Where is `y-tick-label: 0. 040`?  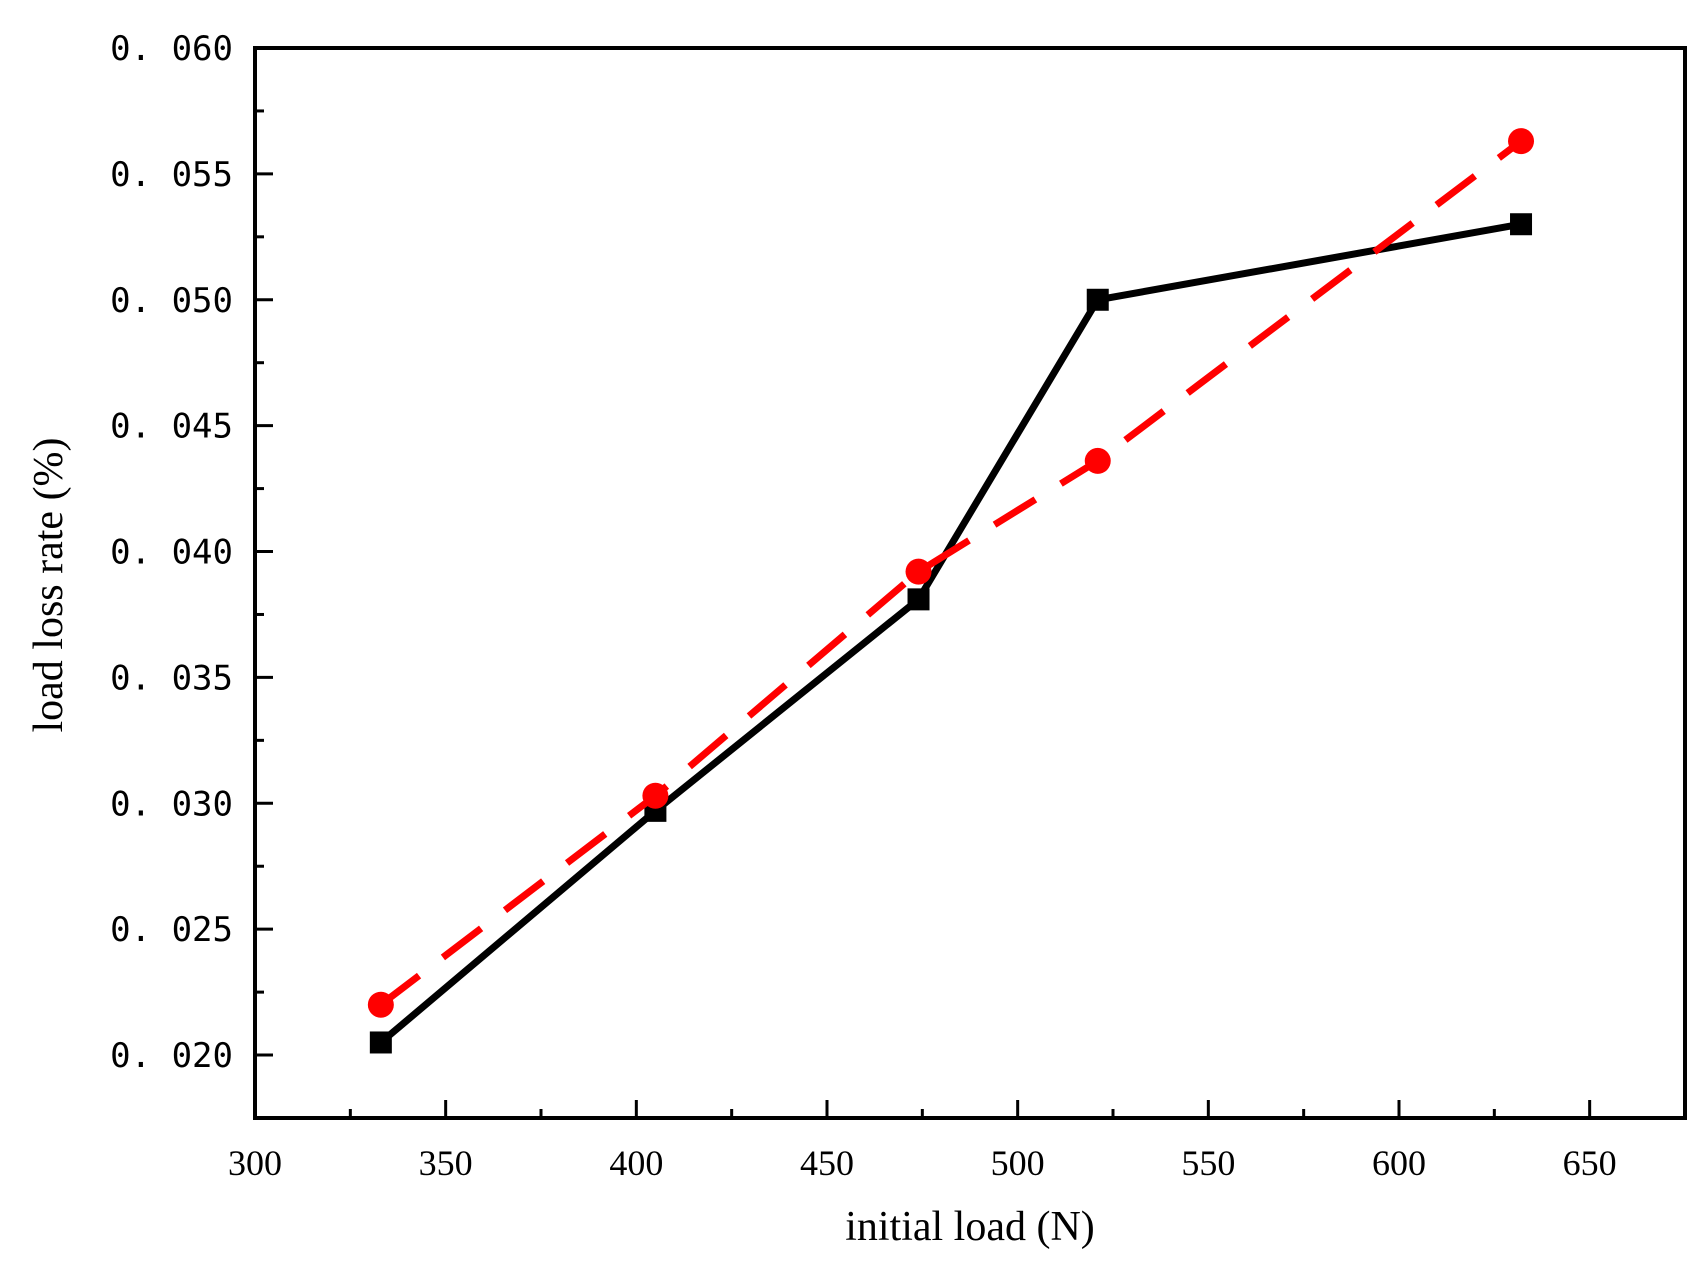 y-tick-label: 0. 040 is located at coordinates (171, 553).